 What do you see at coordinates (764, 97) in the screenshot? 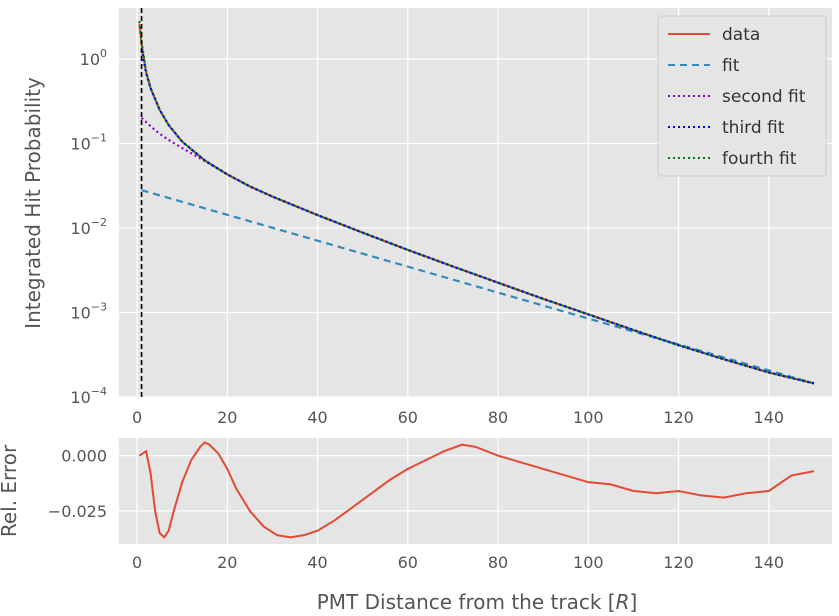
I see `legend-label-second-fit: second fit` at bounding box center [764, 97].